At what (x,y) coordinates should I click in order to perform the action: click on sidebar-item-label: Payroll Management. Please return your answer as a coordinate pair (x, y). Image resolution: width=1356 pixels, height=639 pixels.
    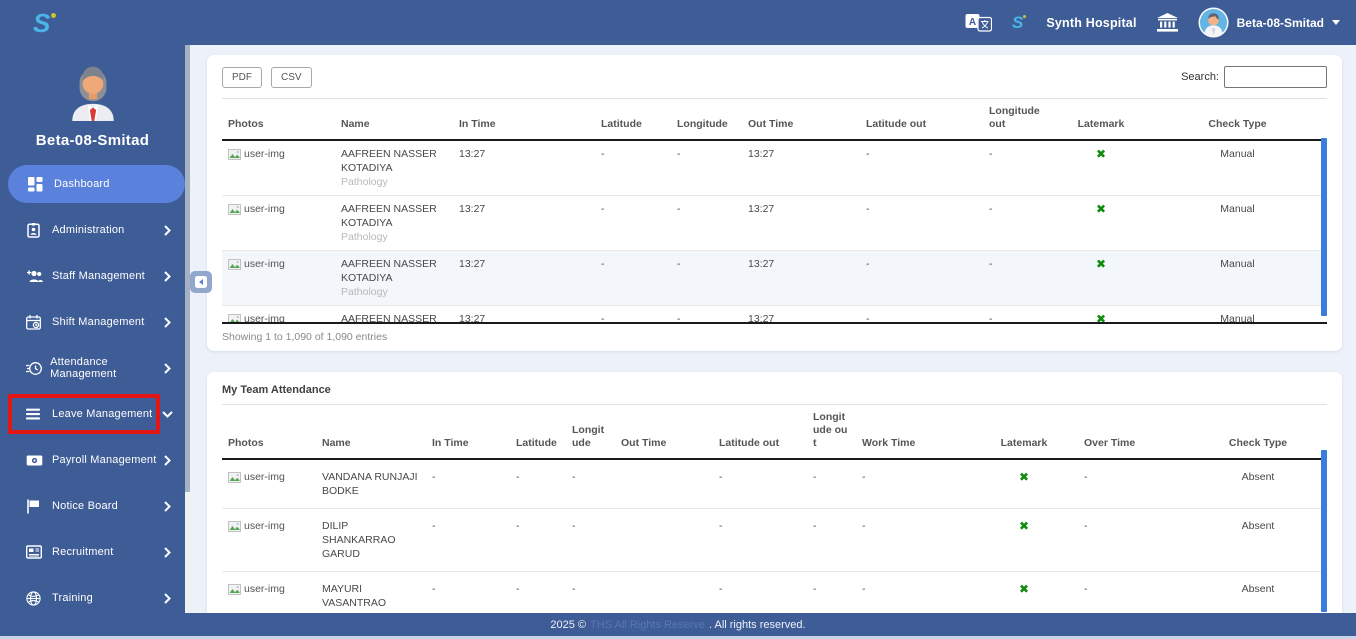
    Looking at the image, I should click on (104, 460).